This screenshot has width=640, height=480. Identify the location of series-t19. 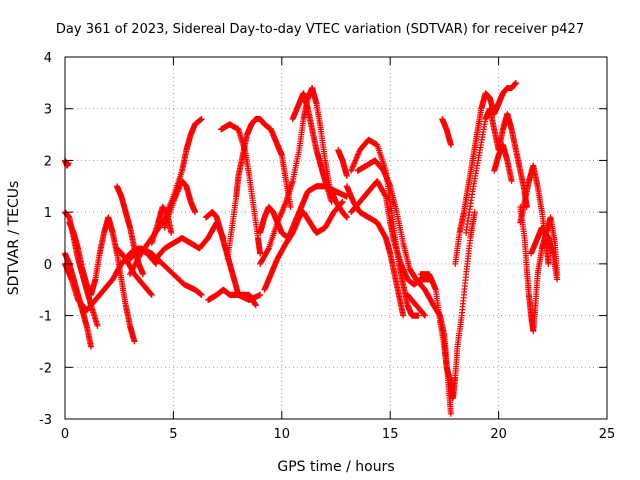
(303, 245).